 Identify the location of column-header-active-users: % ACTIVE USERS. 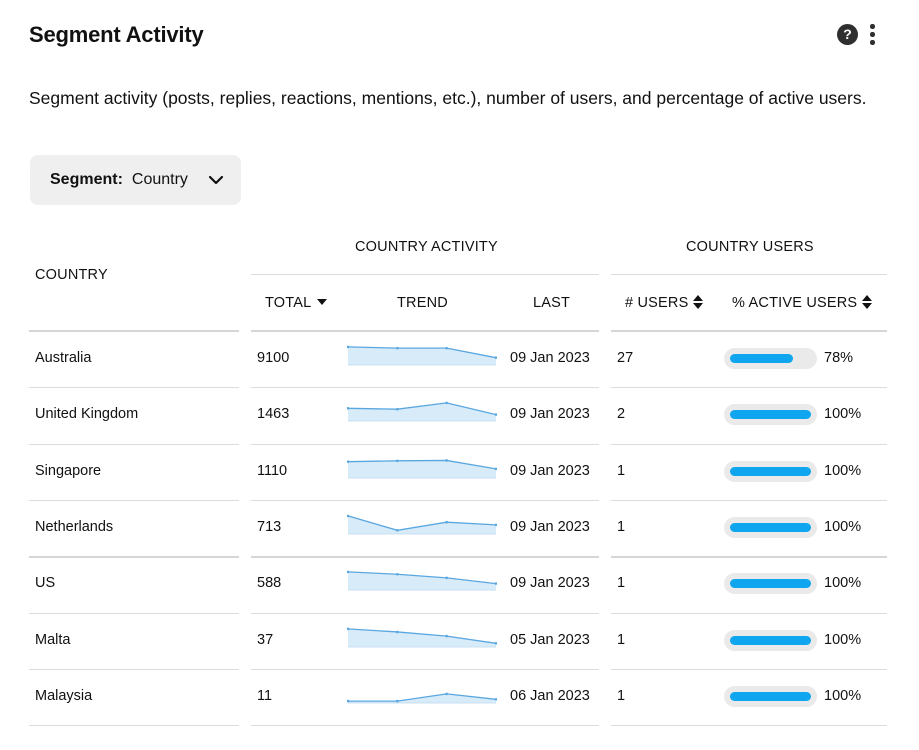
(802, 303).